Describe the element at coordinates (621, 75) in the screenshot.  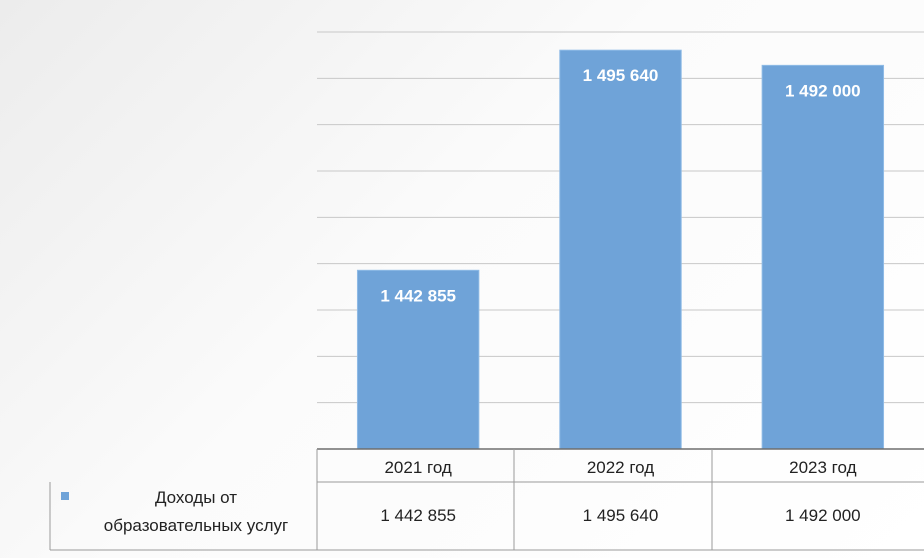
I see `data-label-2: 1 495 640` at that location.